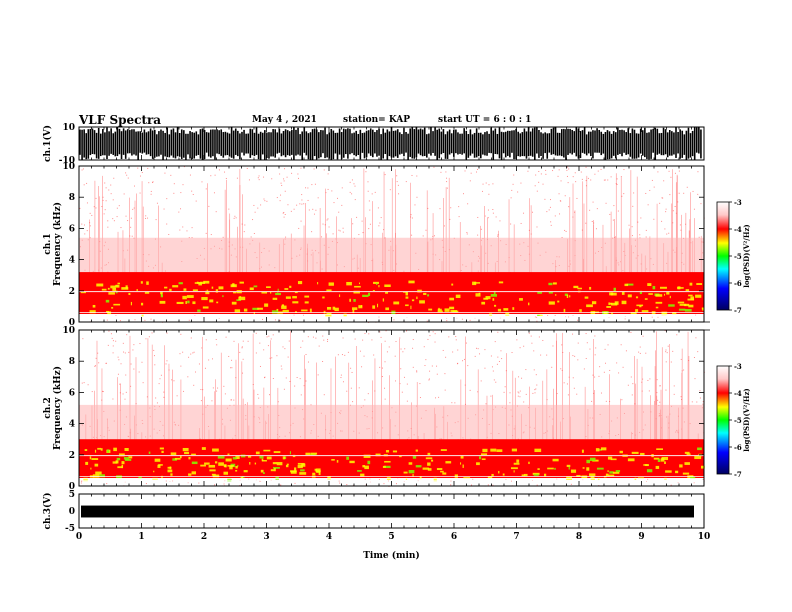 The image size is (792, 612). Describe the element at coordinates (141, 537) in the screenshot. I see `x-tick-label: 1` at that location.